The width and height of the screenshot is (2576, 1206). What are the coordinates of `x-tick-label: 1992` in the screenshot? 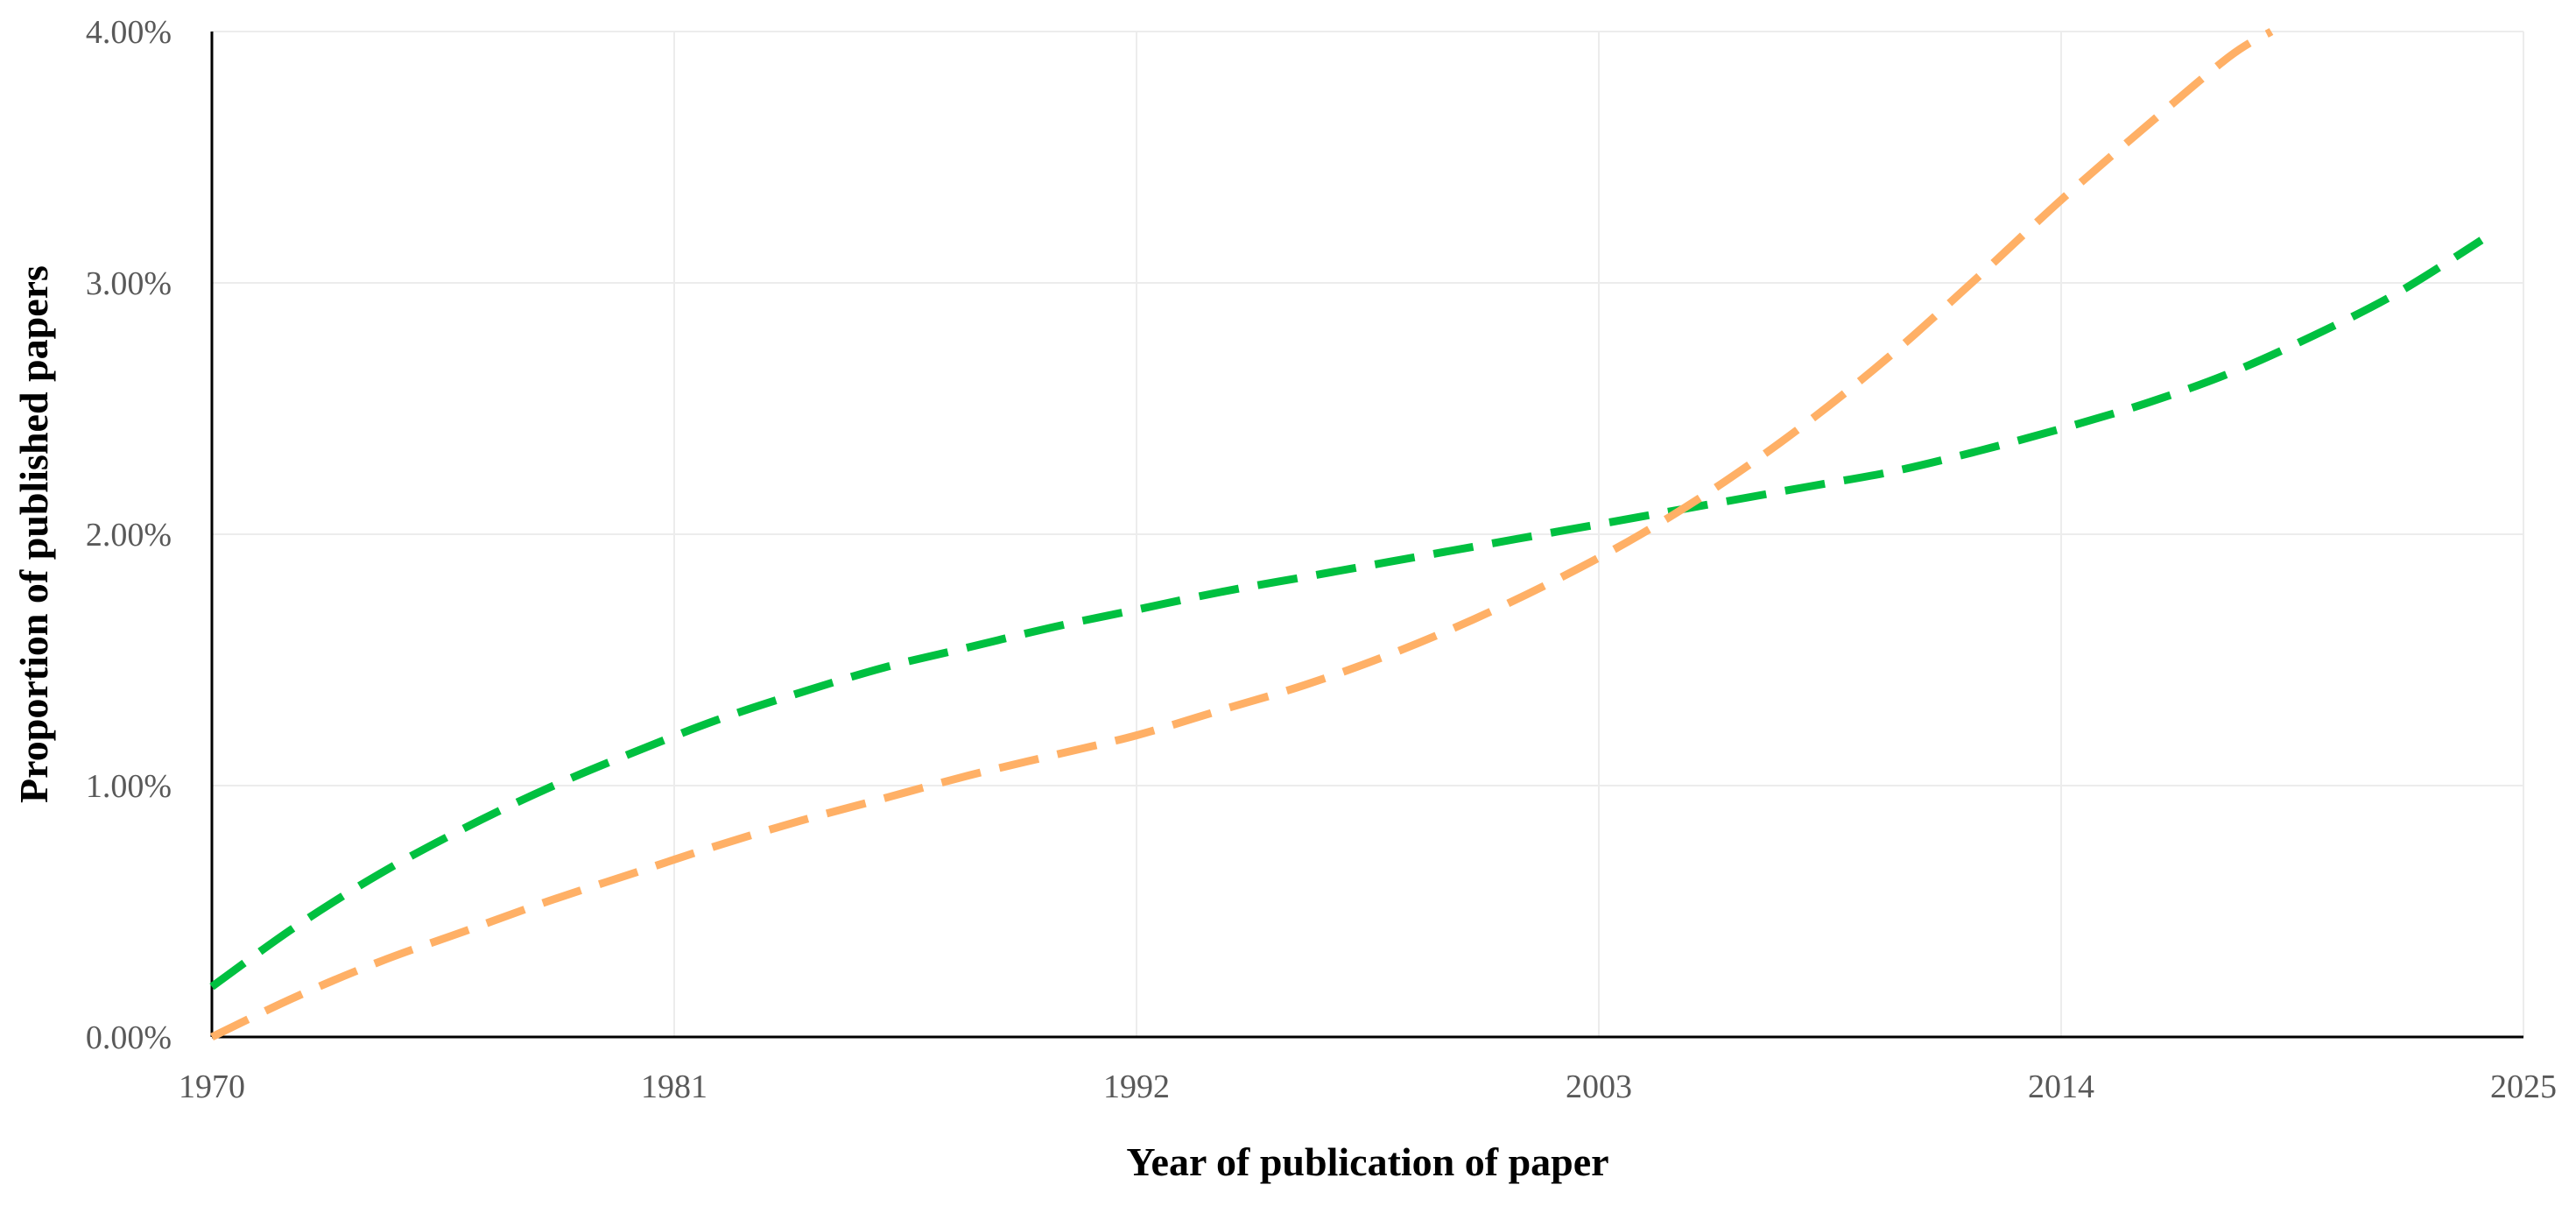 It's located at (1136, 1087).